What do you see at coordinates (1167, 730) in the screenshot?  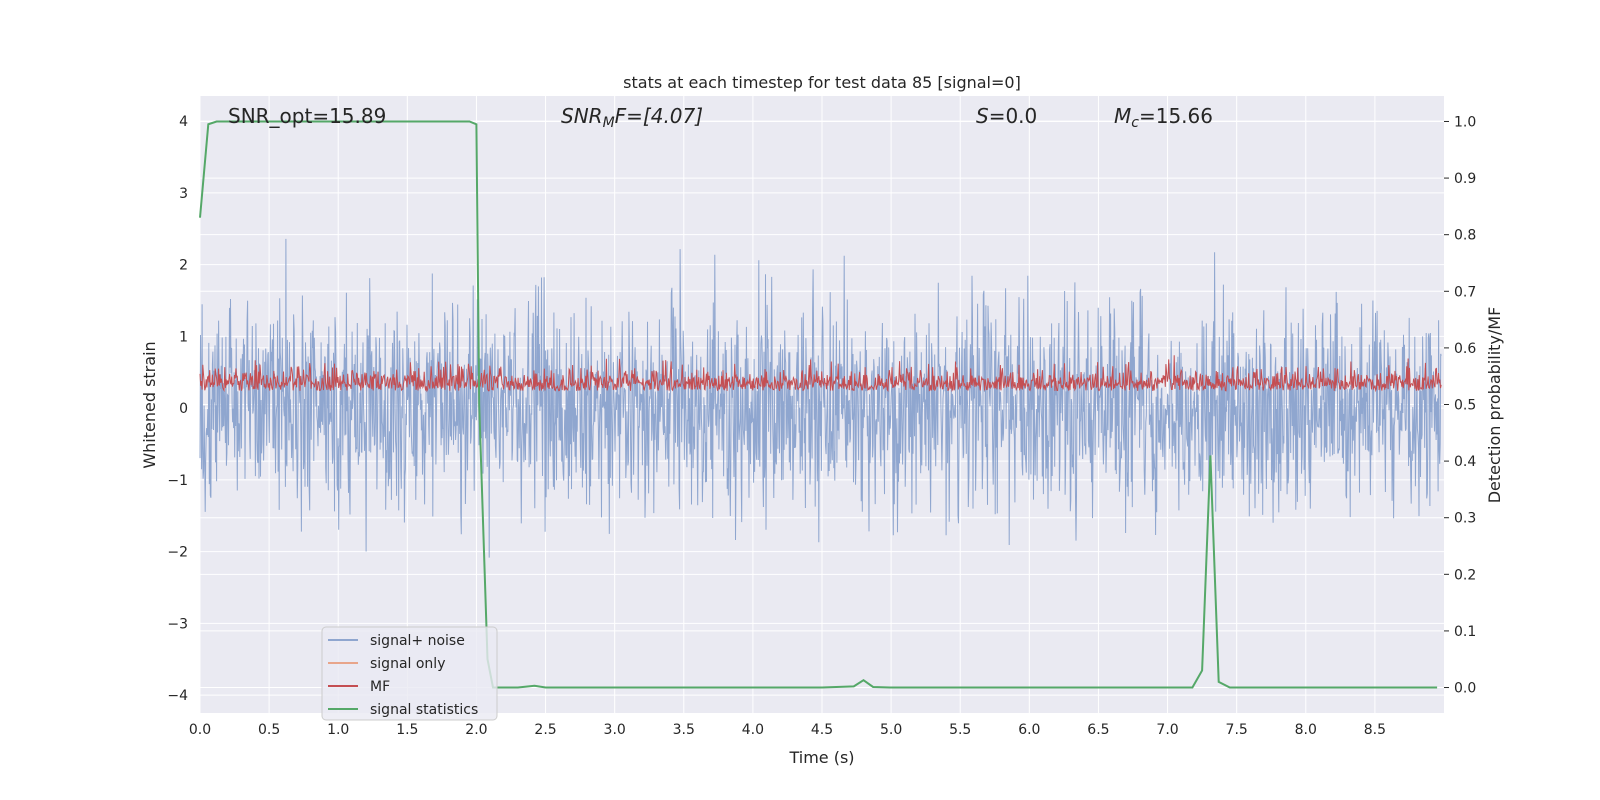 I see `x-tick-label: 7.0` at bounding box center [1167, 730].